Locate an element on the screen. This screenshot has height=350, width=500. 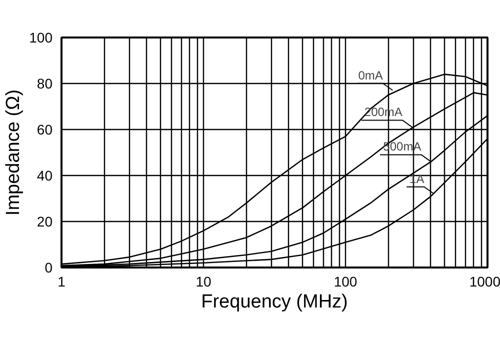
x-axis-title: Frequency (MHz) is located at coordinates (274, 302).